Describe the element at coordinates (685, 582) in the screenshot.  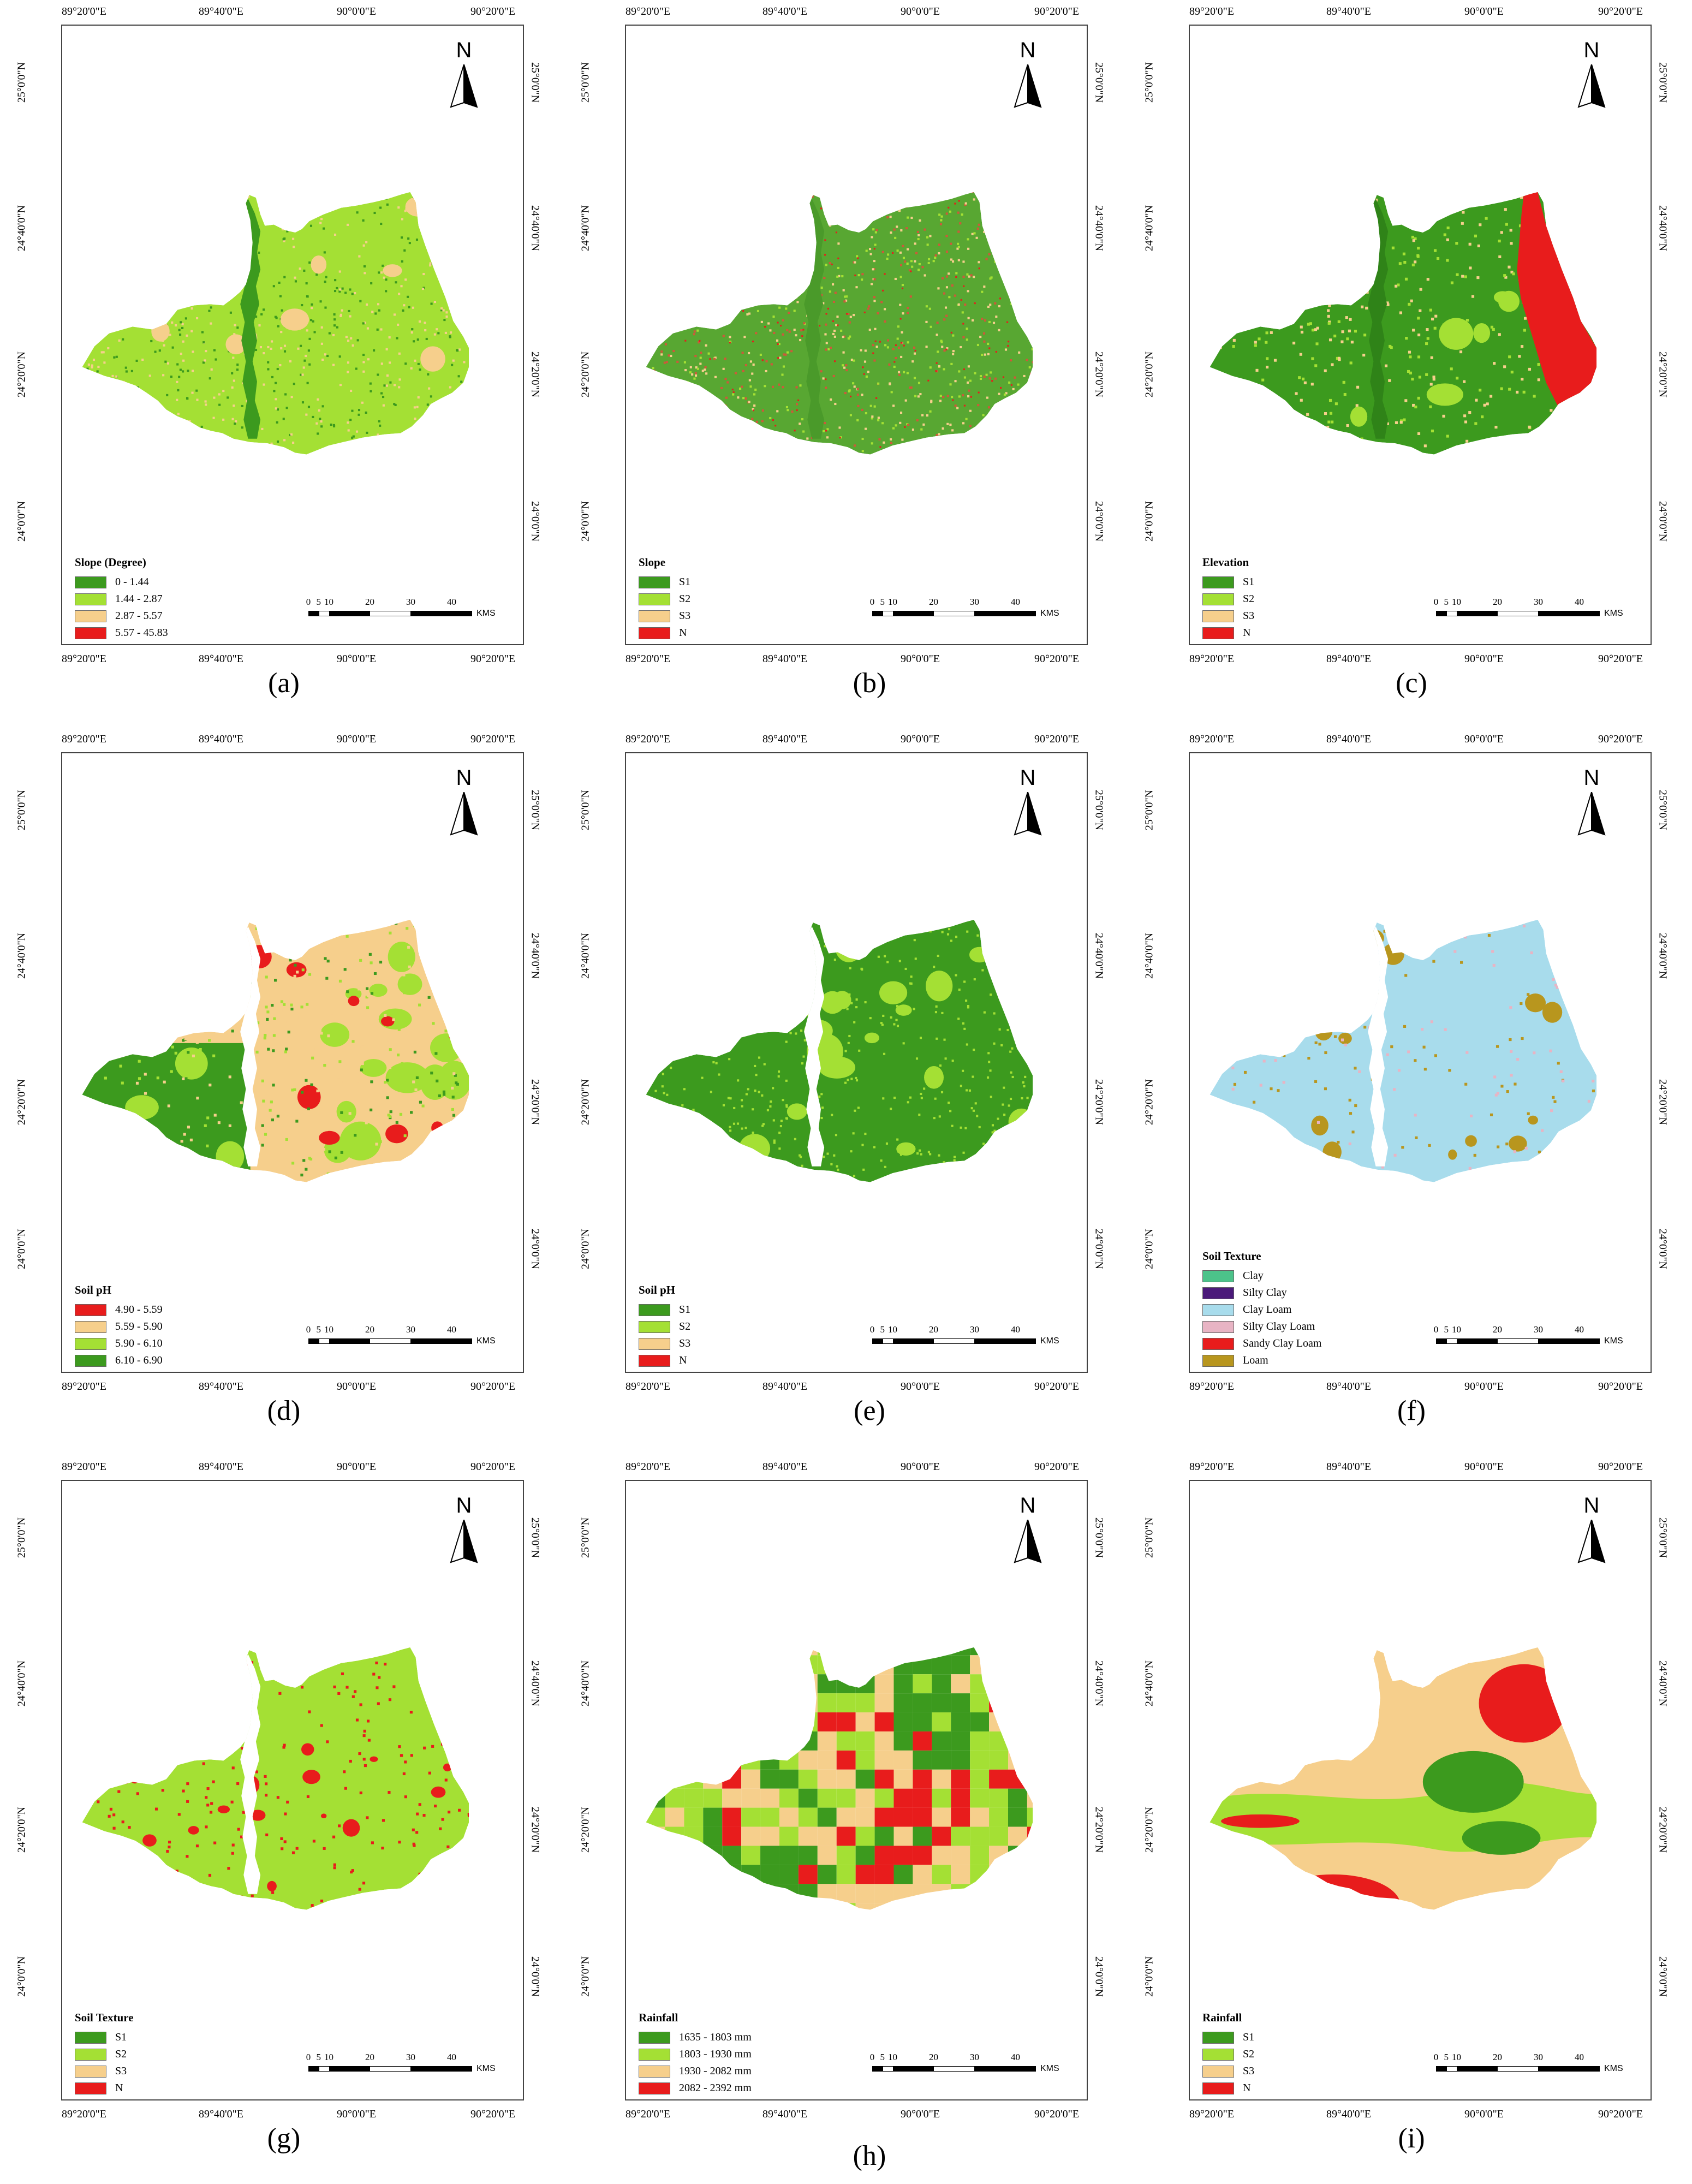
I see `legend-label: S1` at that location.